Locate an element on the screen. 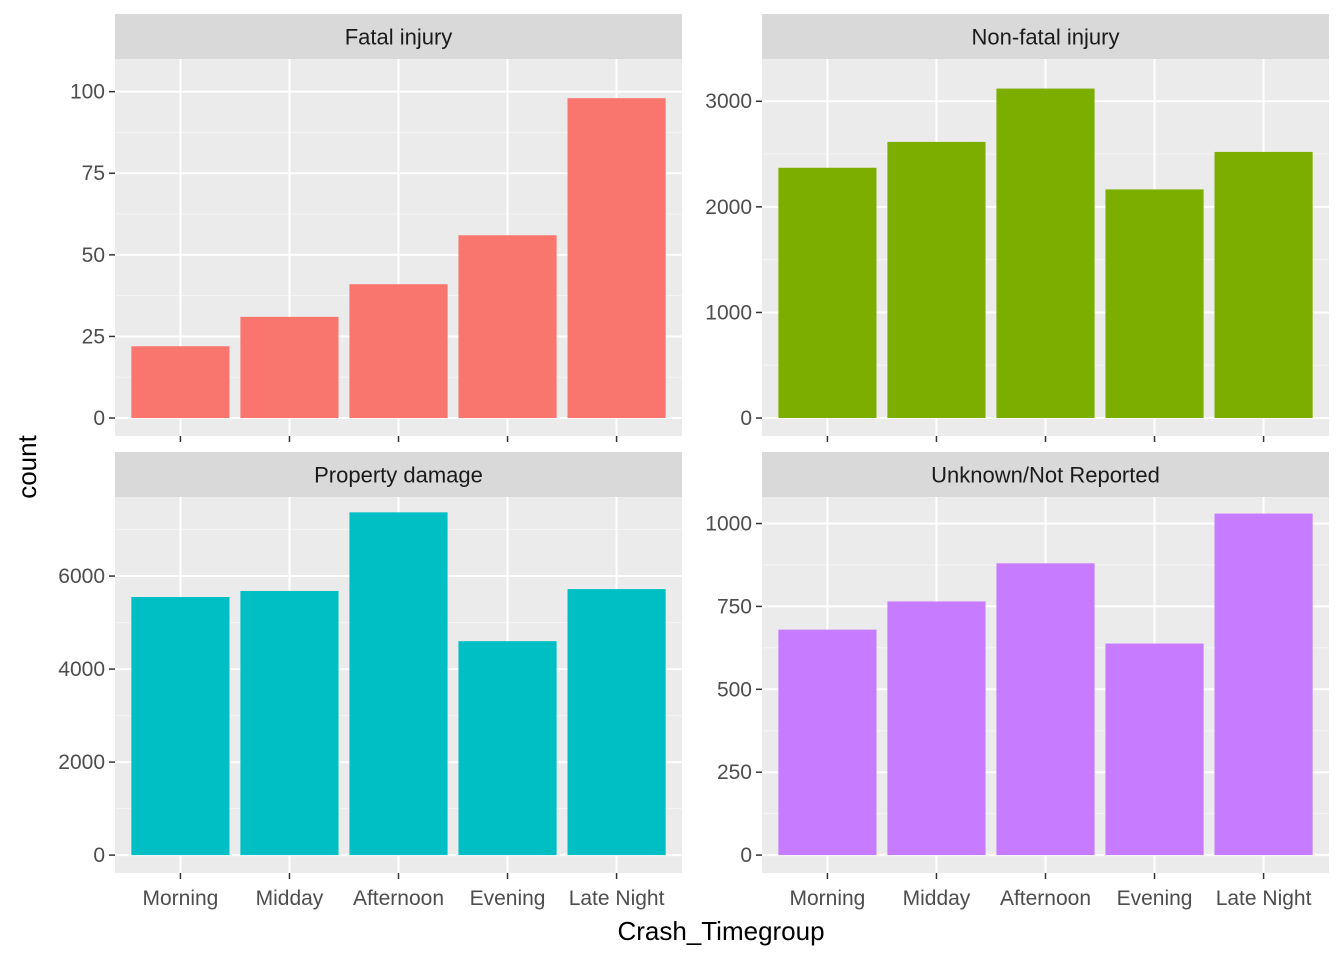 The width and height of the screenshot is (1344, 960). y-tick-label: 75 is located at coordinates (93, 173).